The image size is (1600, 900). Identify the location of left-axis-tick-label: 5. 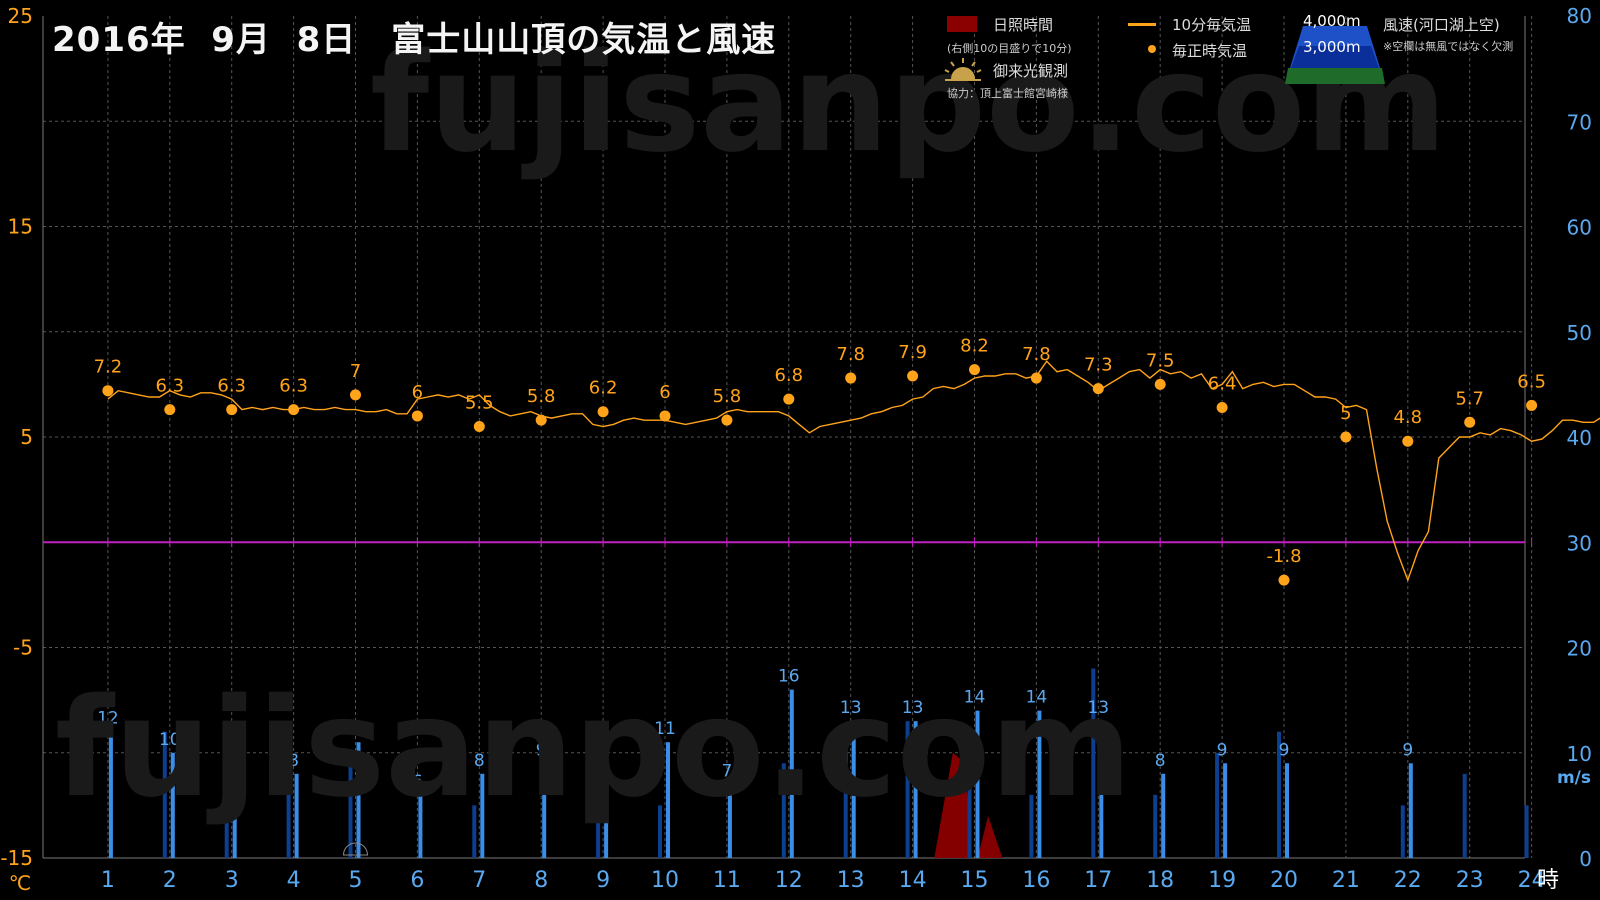
(26, 437).